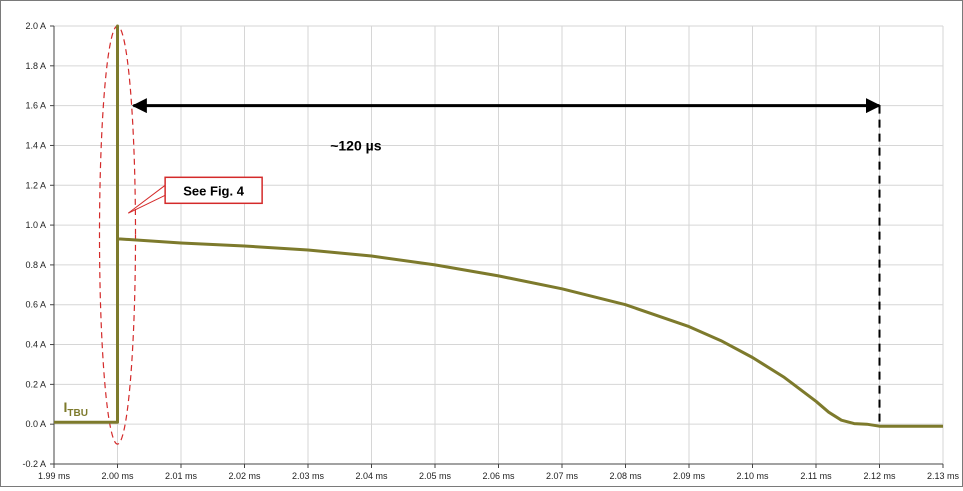  I want to click on duration-label: ~120 µs, so click(355, 145).